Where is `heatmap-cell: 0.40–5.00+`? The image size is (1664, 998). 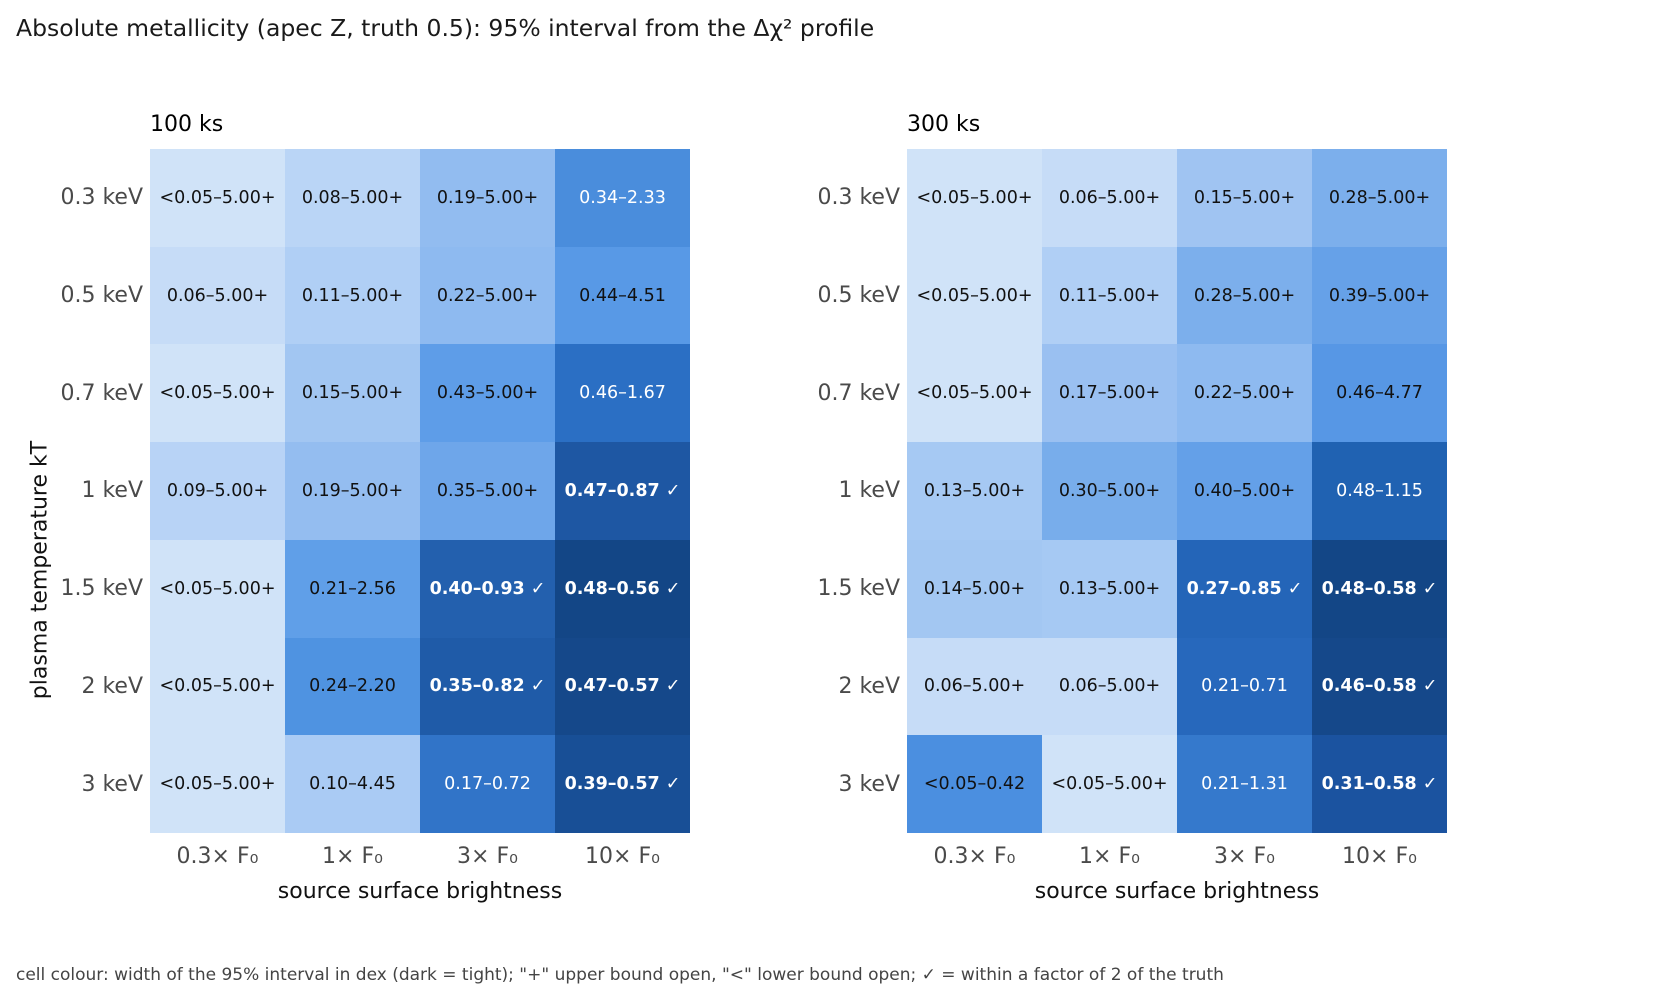 heatmap-cell: 0.40–5.00+ is located at coordinates (1244, 491).